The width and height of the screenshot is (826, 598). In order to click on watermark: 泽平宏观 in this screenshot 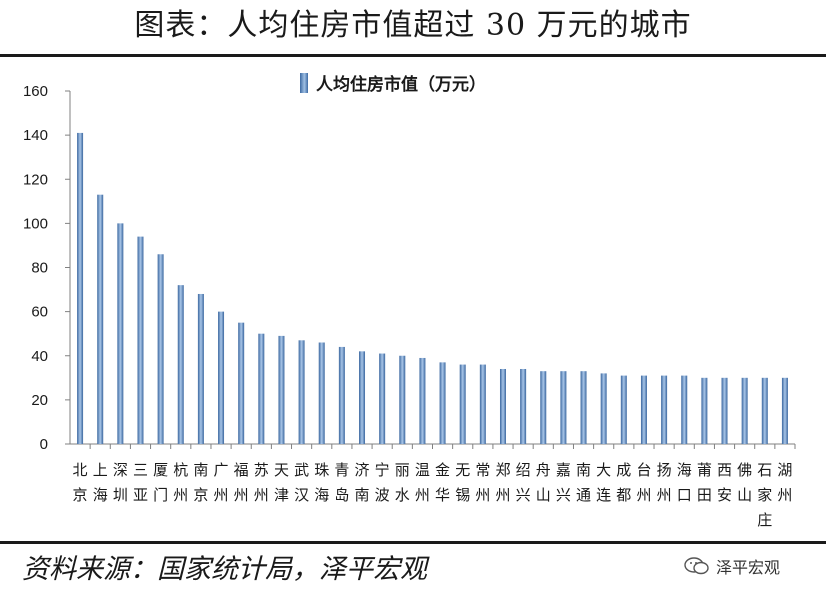, I will do `click(732, 566)`.